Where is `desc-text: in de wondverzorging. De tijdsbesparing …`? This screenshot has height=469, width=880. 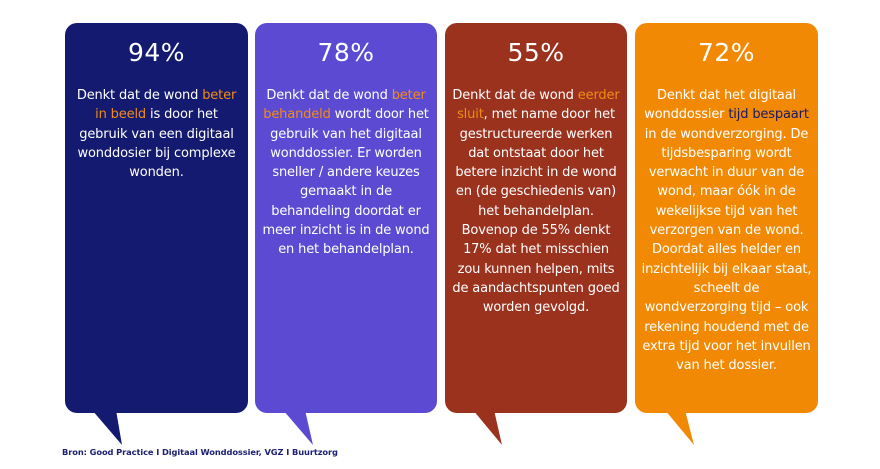
desc-text: in de wondverzorging. De tijdsbesparing … is located at coordinates (726, 250).